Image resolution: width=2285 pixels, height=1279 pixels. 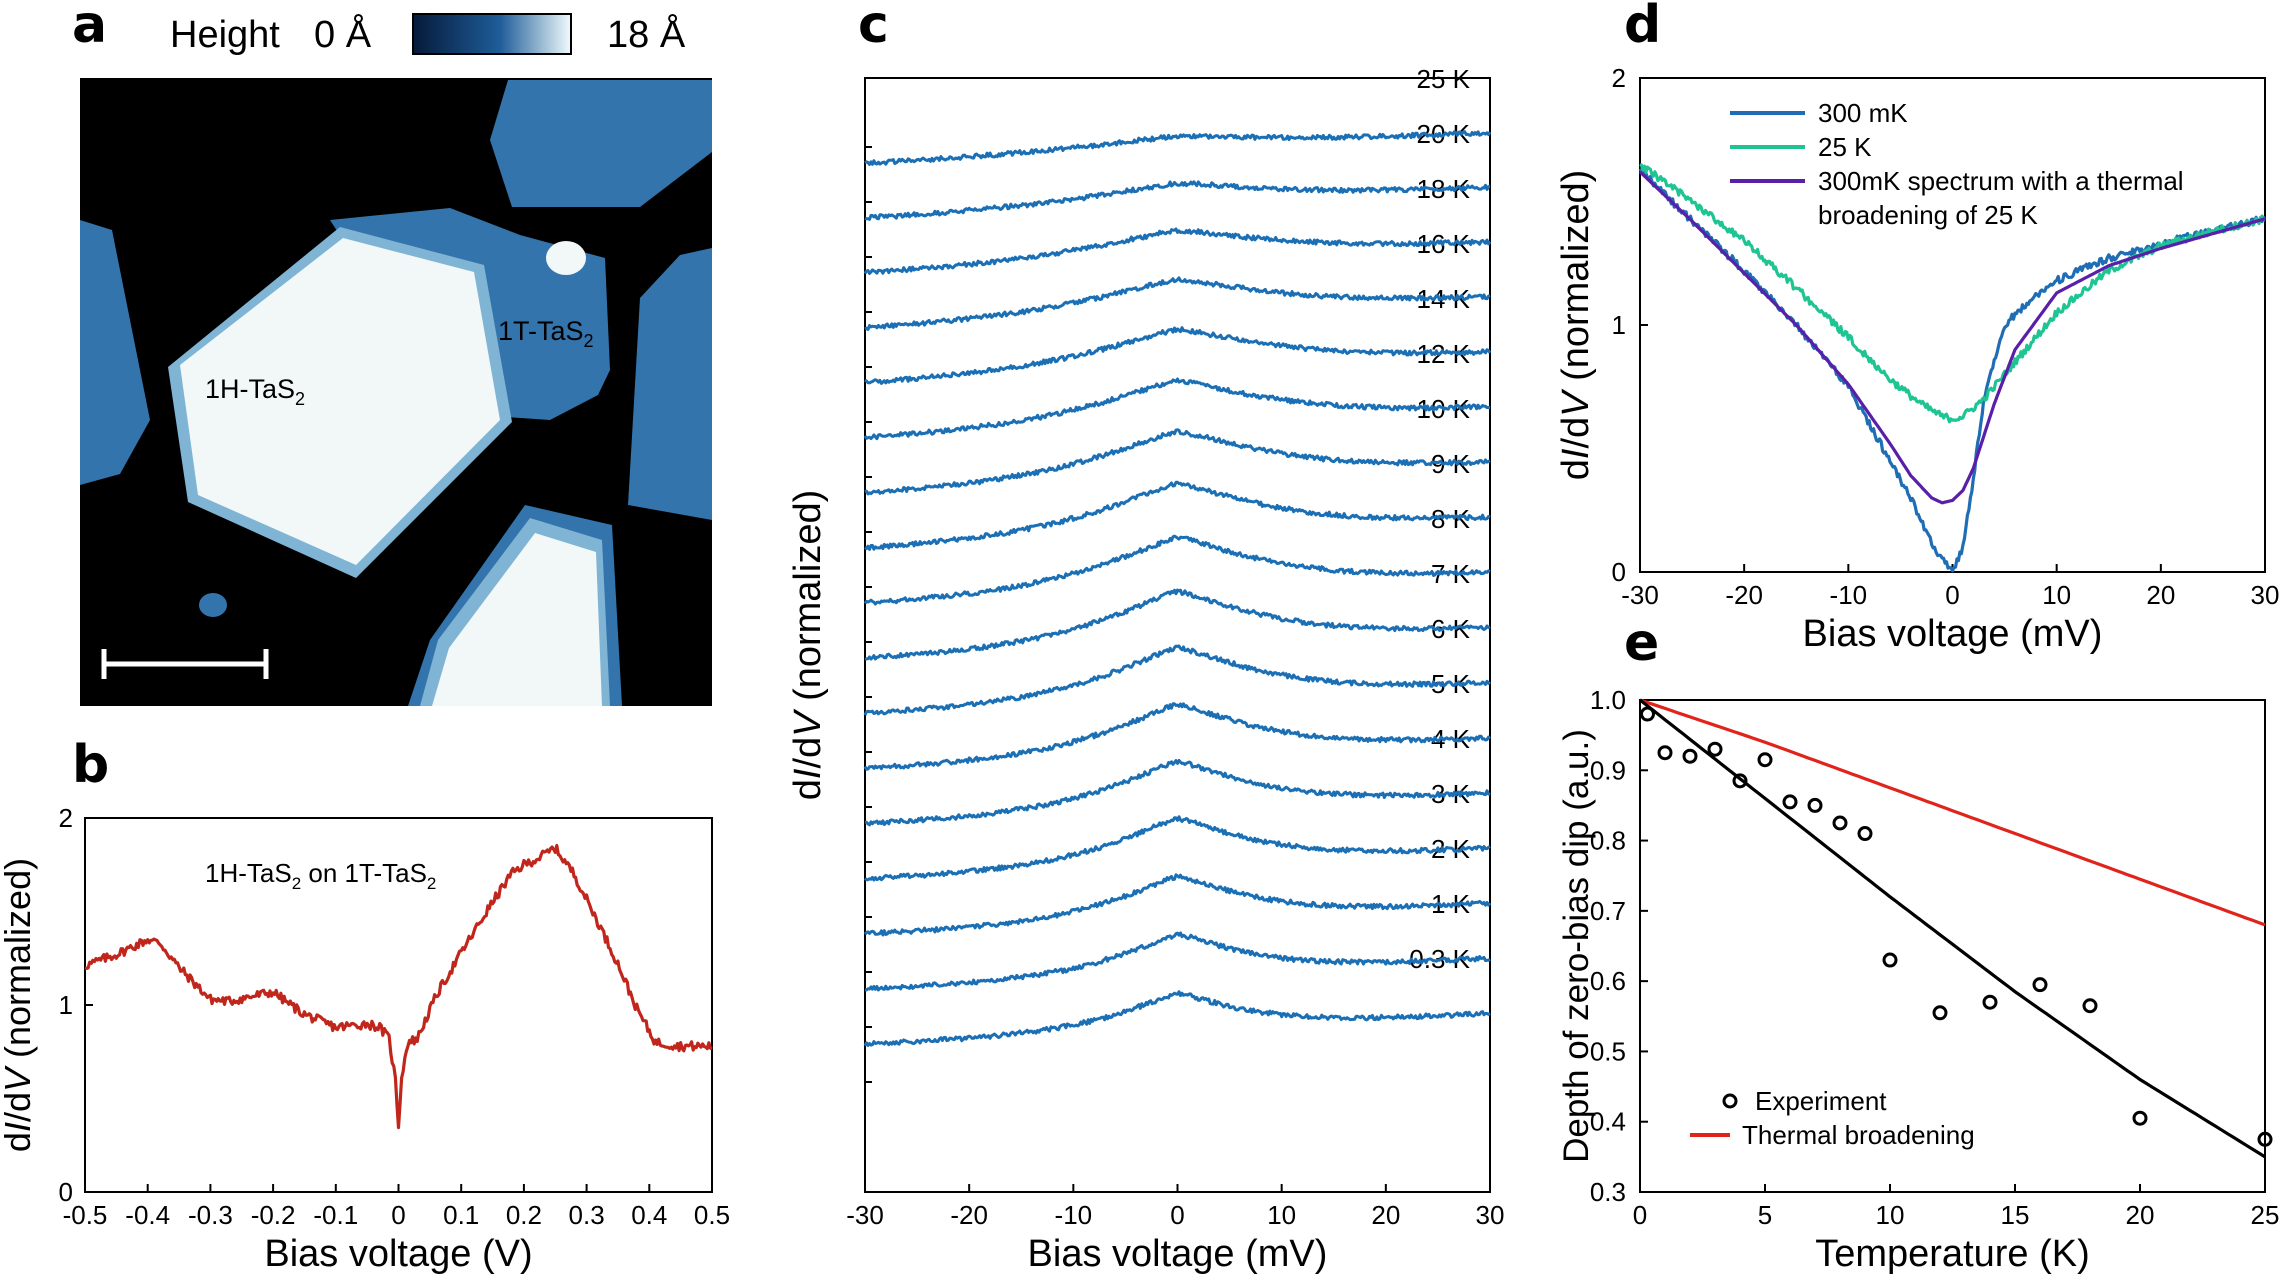 What do you see at coordinates (1490, 1215) in the screenshot?
I see `x-tick-label-c: 30` at bounding box center [1490, 1215].